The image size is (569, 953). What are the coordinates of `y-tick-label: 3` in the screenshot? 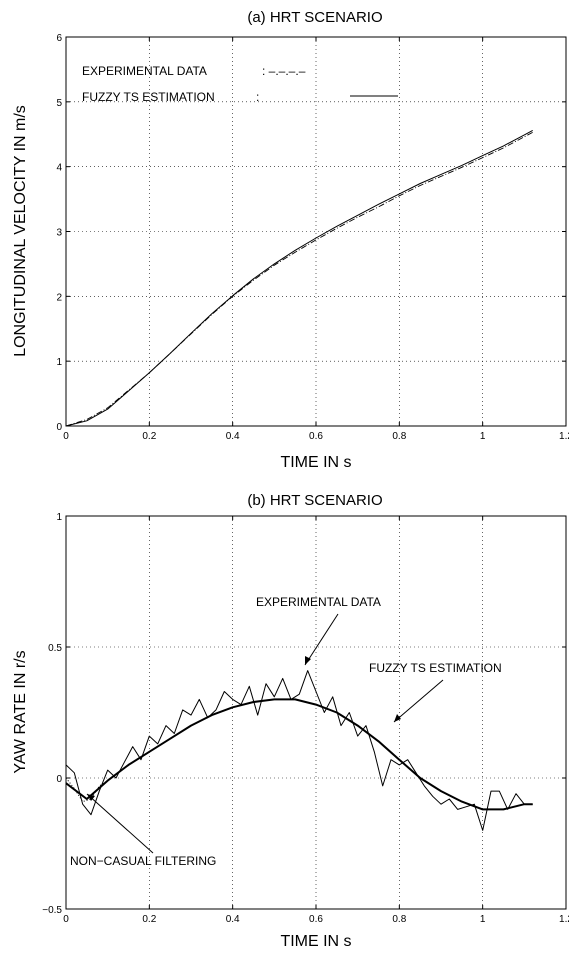 It's located at (59, 233).